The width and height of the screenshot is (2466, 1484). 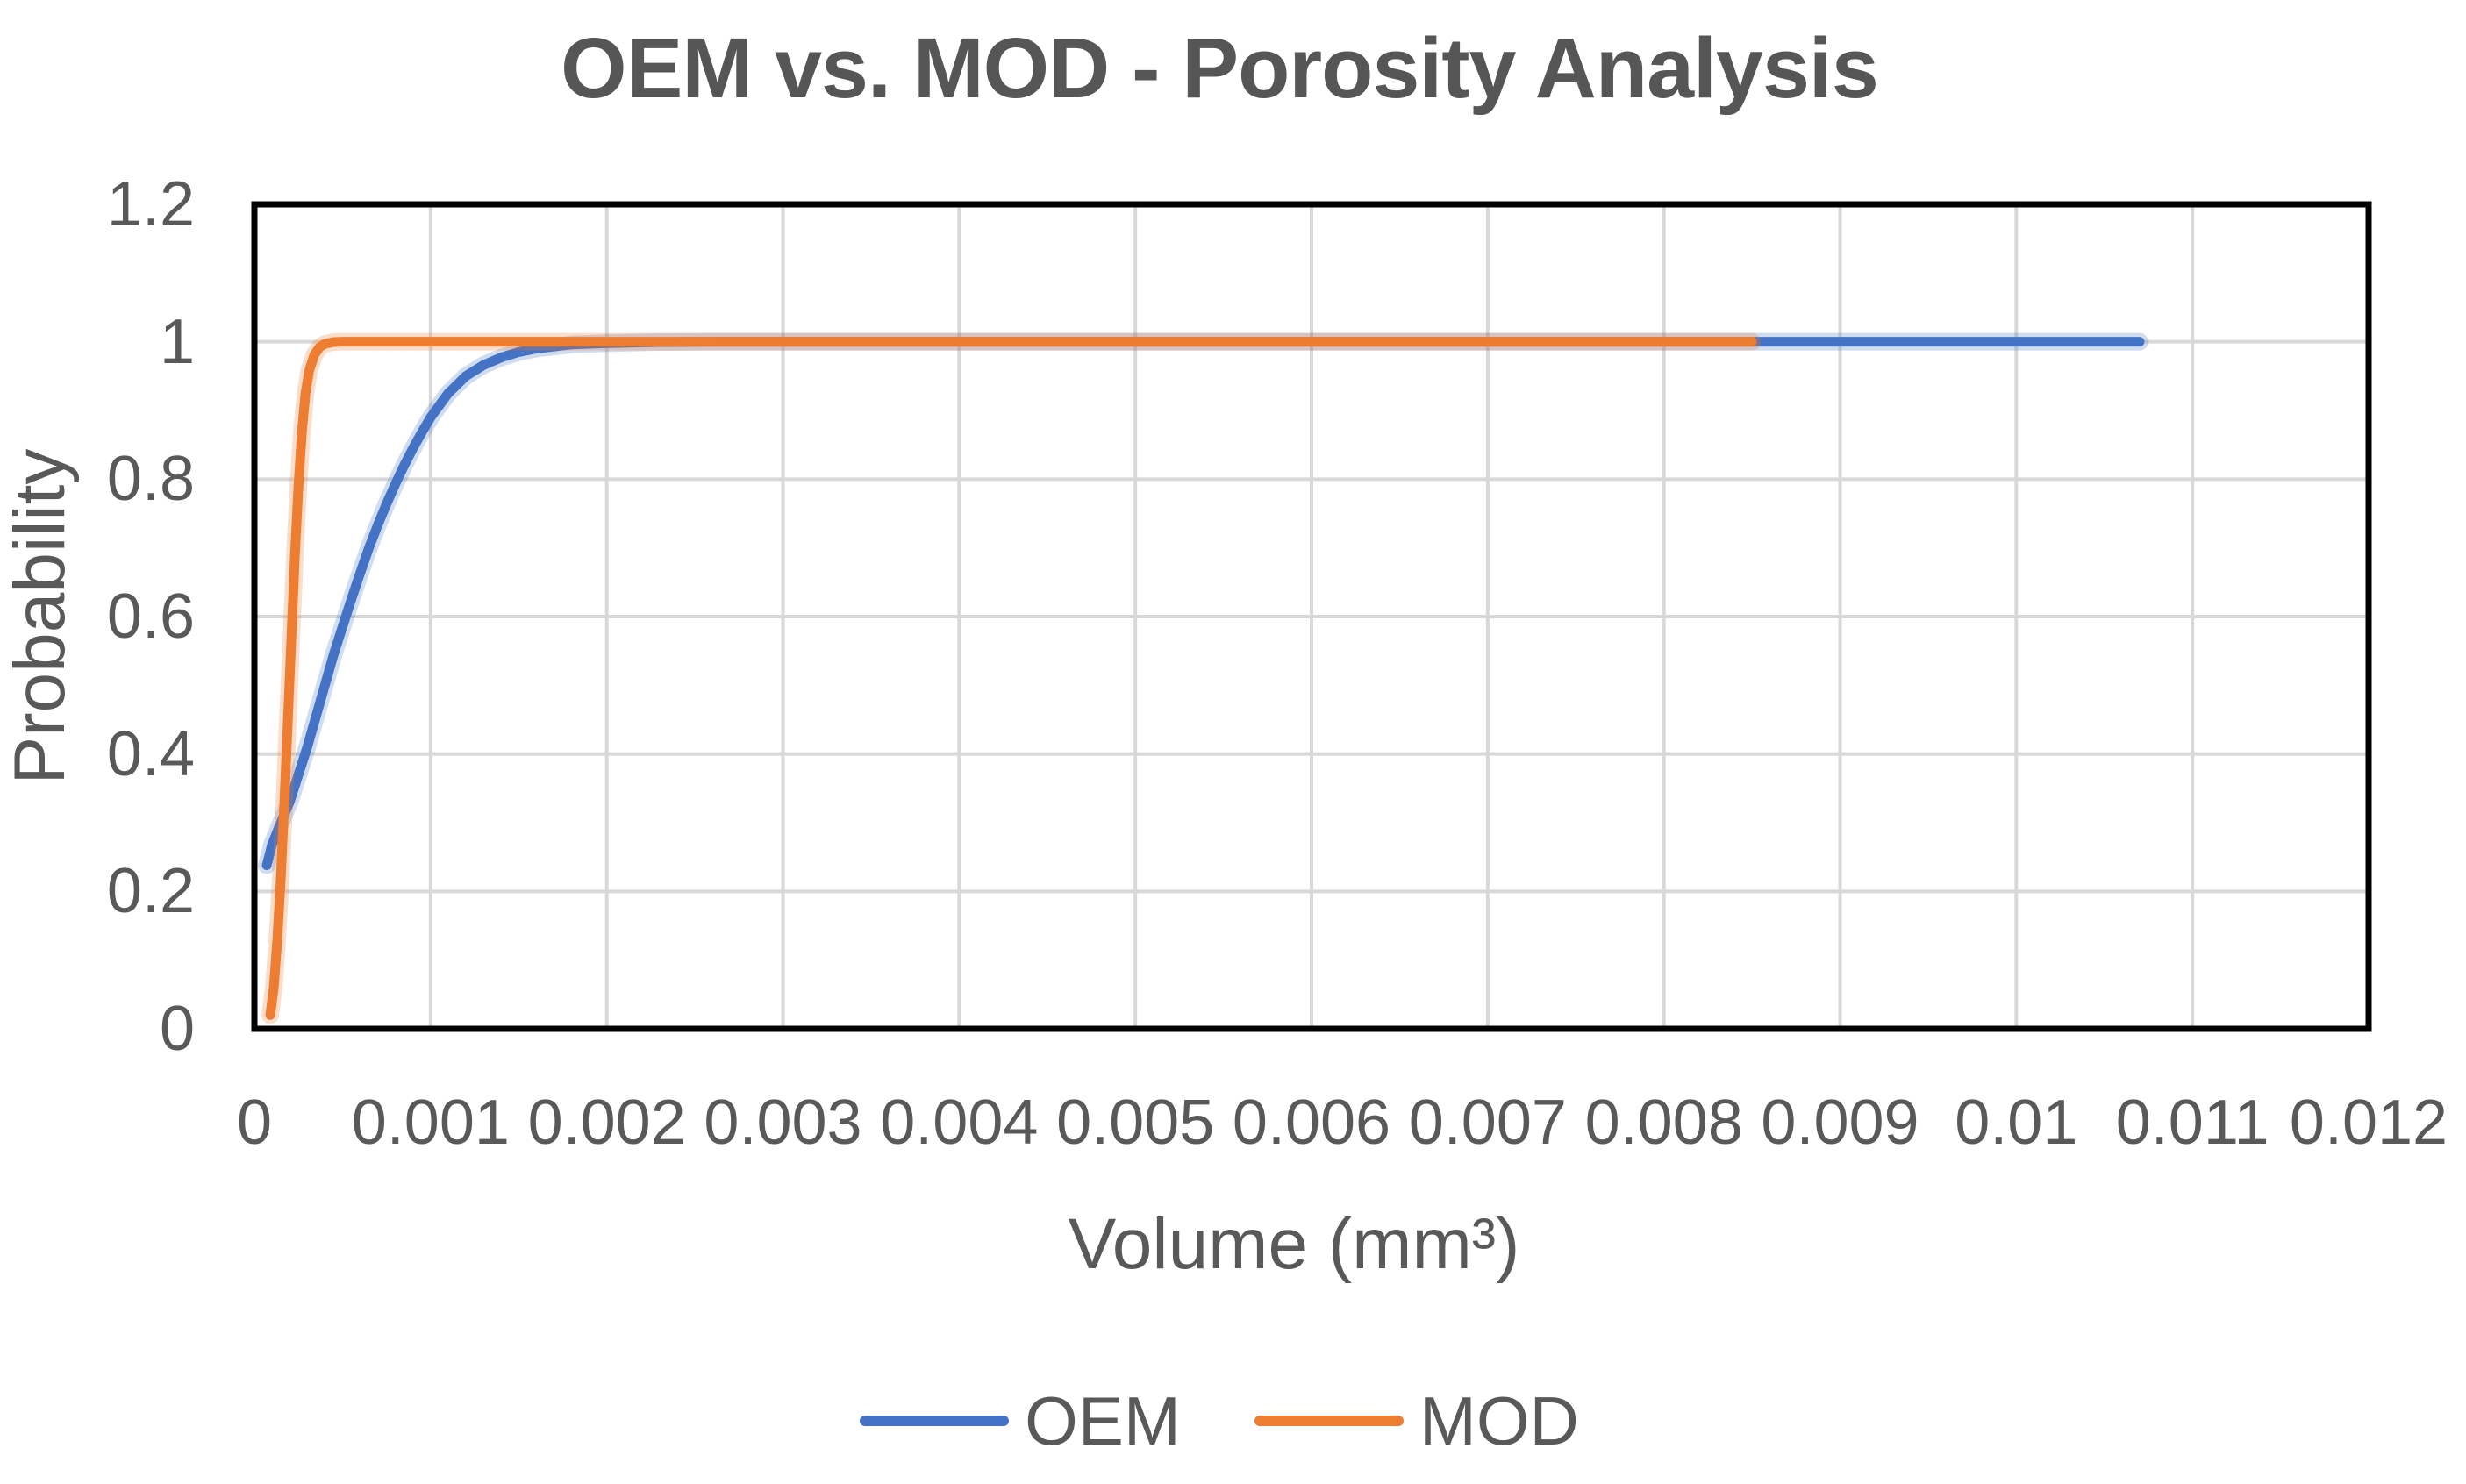 I want to click on legend-item-mod: MOD, so click(x=1416, y=1421).